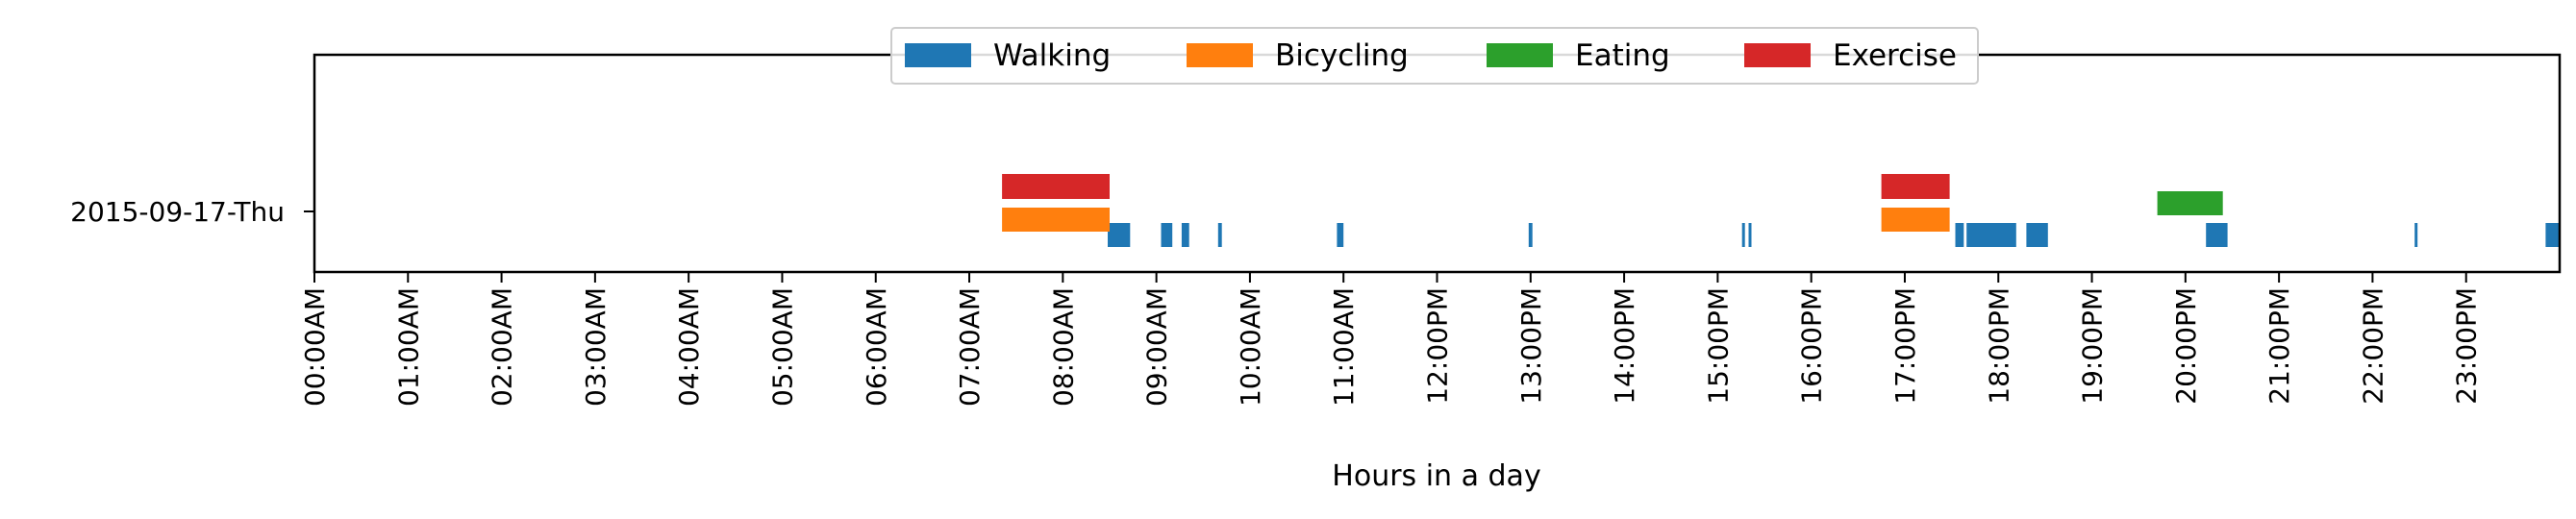  What do you see at coordinates (689, 347) in the screenshot?
I see `x-tick-label: 04:00AM` at bounding box center [689, 347].